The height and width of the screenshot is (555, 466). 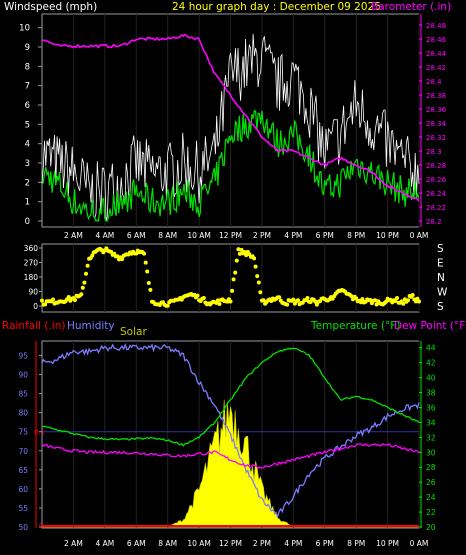 What do you see at coordinates (431, 407) in the screenshot?
I see `temperature-y-tick-label: 36` at bounding box center [431, 407].